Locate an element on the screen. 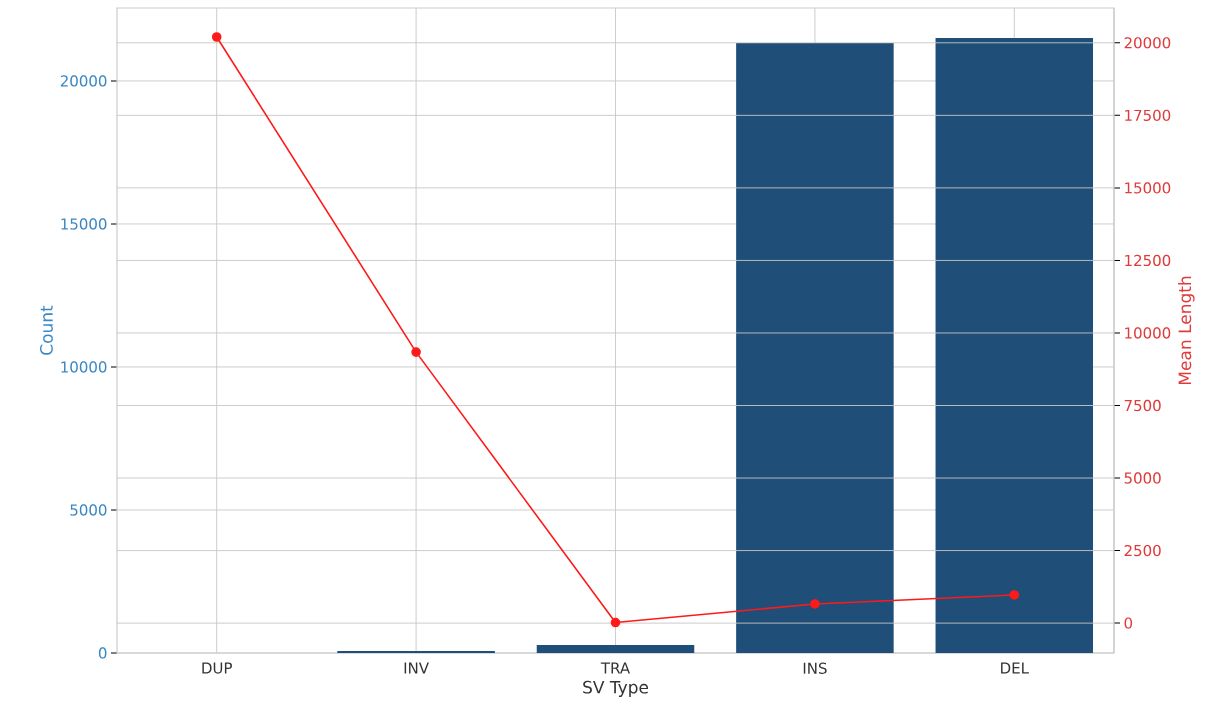  y-tick-label: 15000 is located at coordinates (84, 224).